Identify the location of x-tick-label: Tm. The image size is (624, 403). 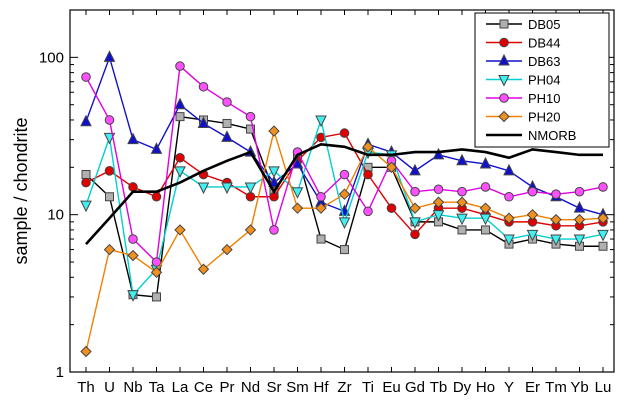
(556, 387).